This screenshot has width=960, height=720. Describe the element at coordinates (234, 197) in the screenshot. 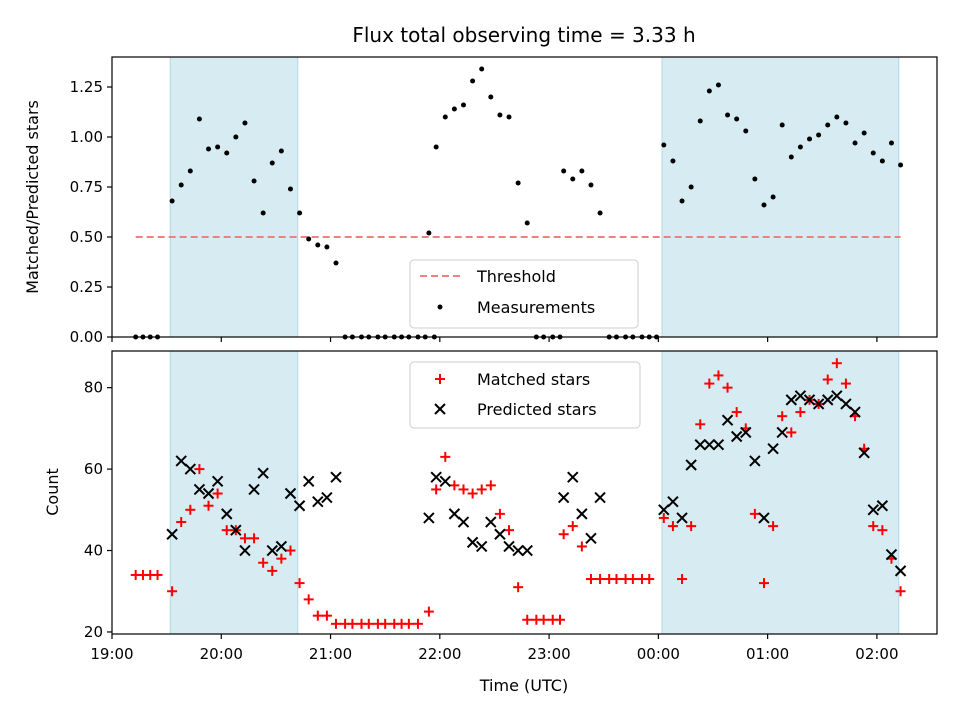

I see `shaded-interval` at that location.